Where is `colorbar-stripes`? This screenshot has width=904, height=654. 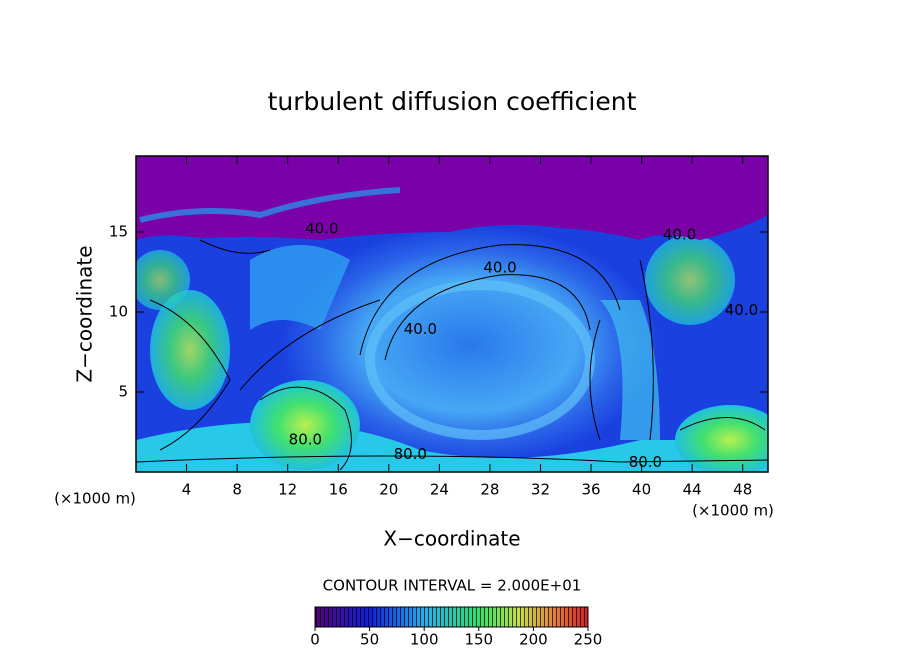 colorbar-stripes is located at coordinates (451, 617).